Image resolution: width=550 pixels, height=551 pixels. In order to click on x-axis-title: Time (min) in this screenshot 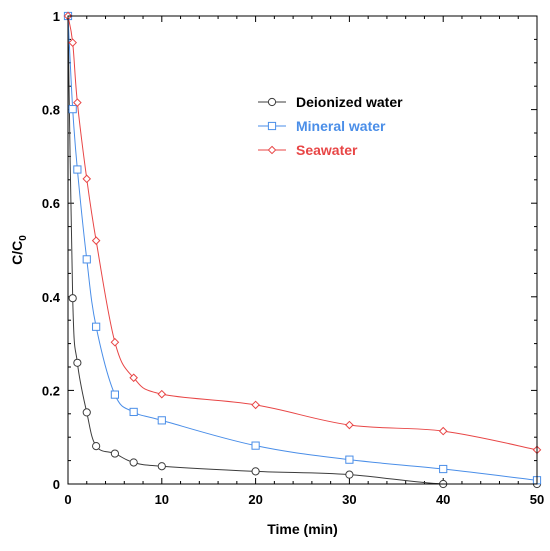, I will do `click(302, 529)`.